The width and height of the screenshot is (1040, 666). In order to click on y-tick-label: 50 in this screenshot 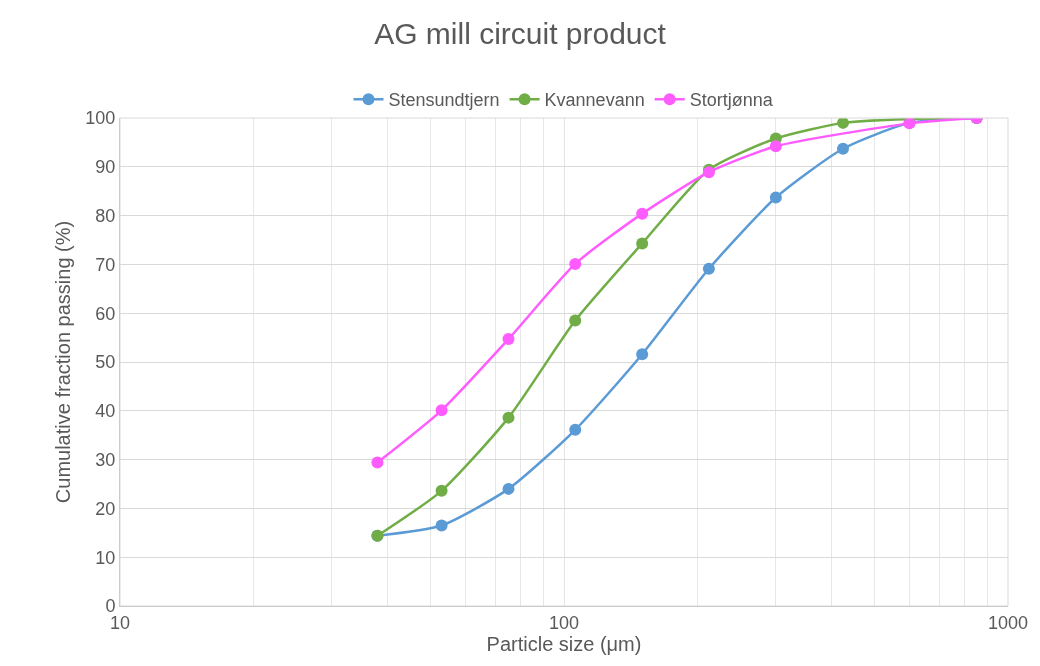, I will do `click(105, 362)`.